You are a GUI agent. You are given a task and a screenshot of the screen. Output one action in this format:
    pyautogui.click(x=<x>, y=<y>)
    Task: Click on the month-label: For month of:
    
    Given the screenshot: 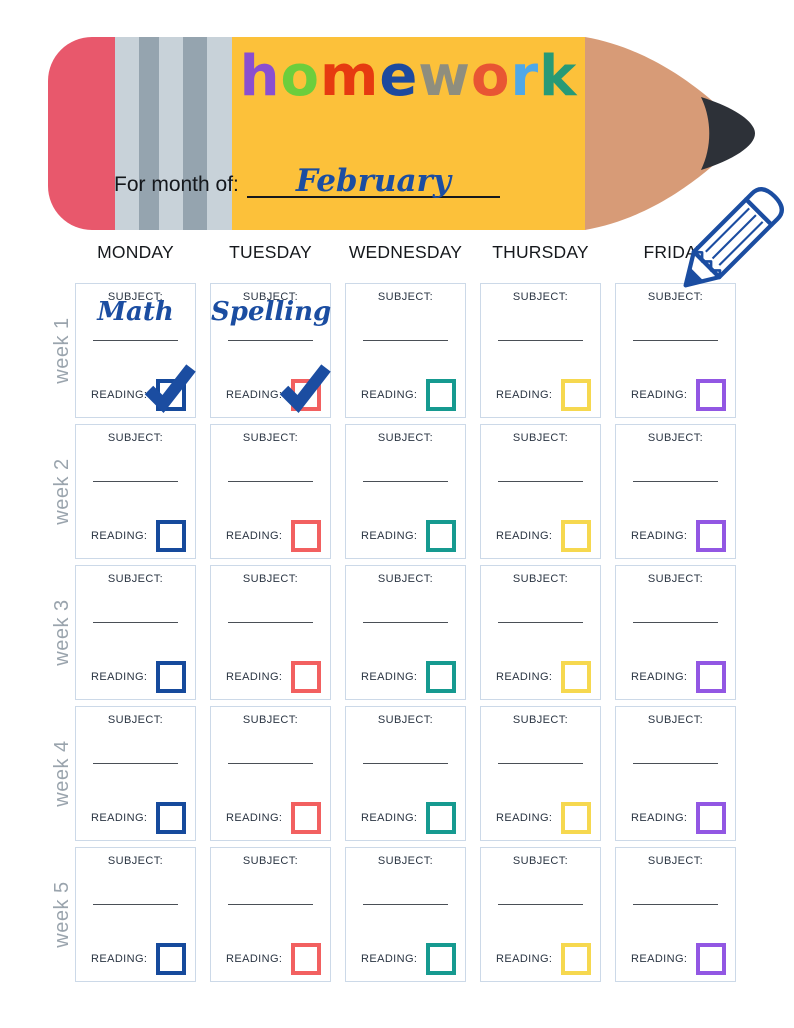 What is the action you would take?
    pyautogui.click(x=176, y=184)
    